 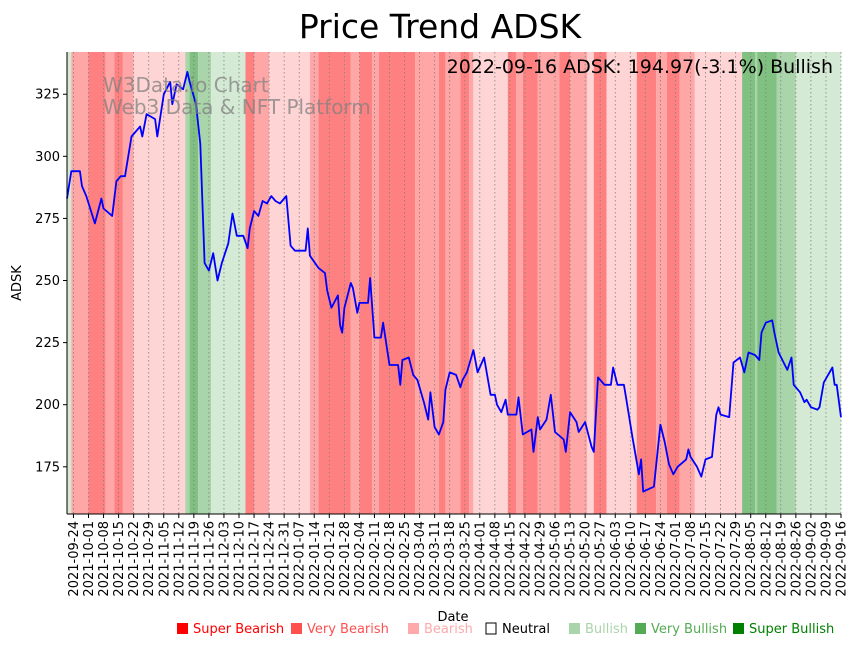 What do you see at coordinates (661, 559) in the screenshot?
I see `x-tick-label: 2022-06-24` at bounding box center [661, 559].